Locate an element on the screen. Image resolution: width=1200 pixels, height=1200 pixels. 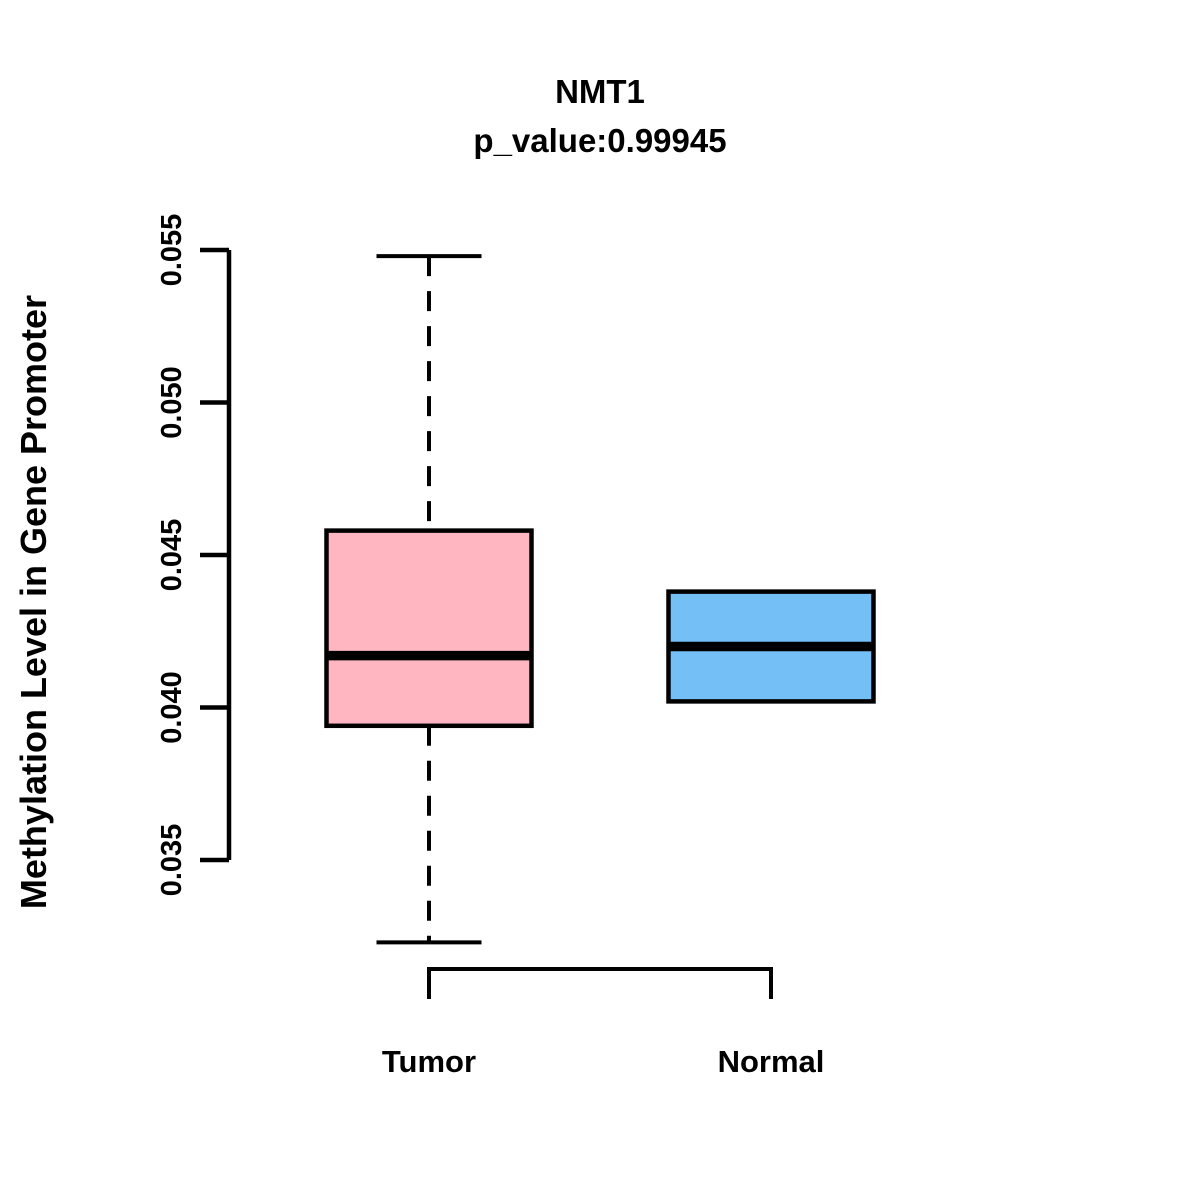
x-axis-bracket is located at coordinates (600, 983).